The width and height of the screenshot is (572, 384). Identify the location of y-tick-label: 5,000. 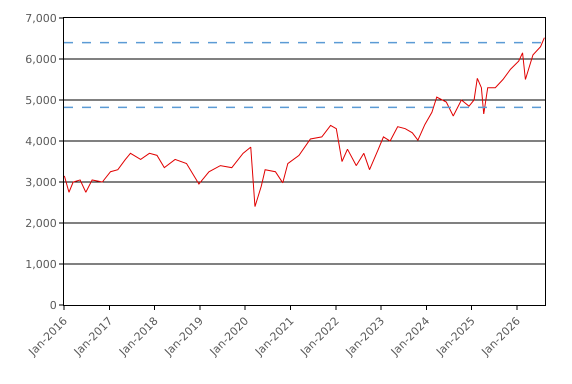
(41, 100).